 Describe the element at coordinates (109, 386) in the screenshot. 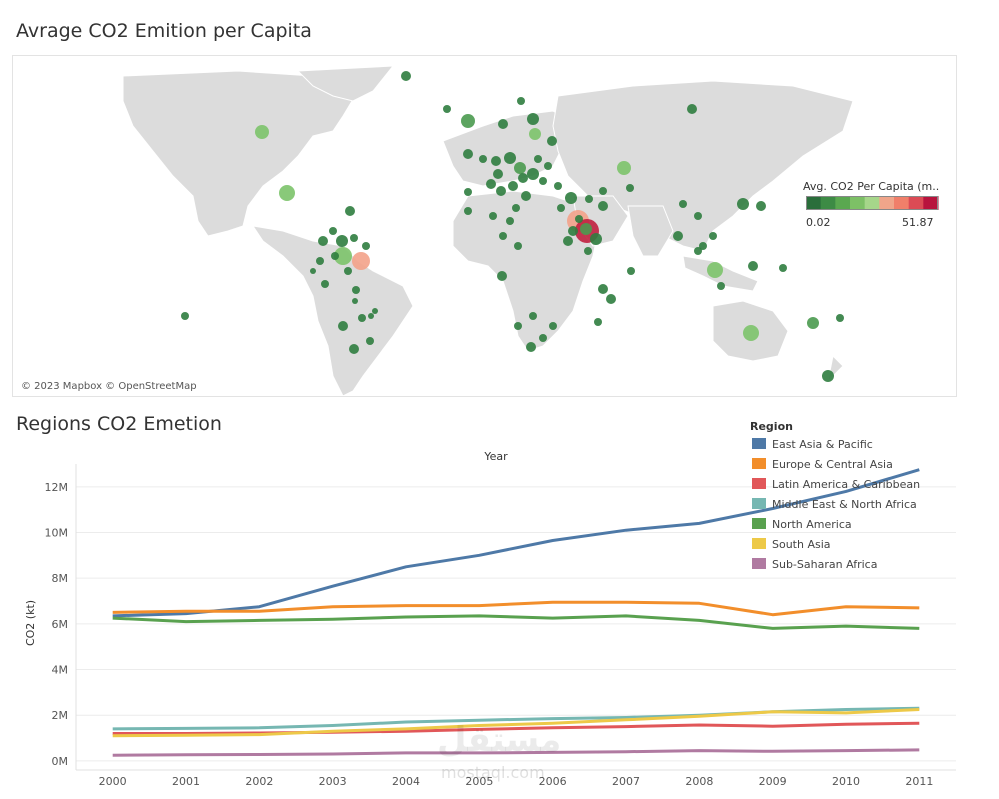

I see `map-attribution: © 2023 Mapbox © OpenStreetMap` at that location.